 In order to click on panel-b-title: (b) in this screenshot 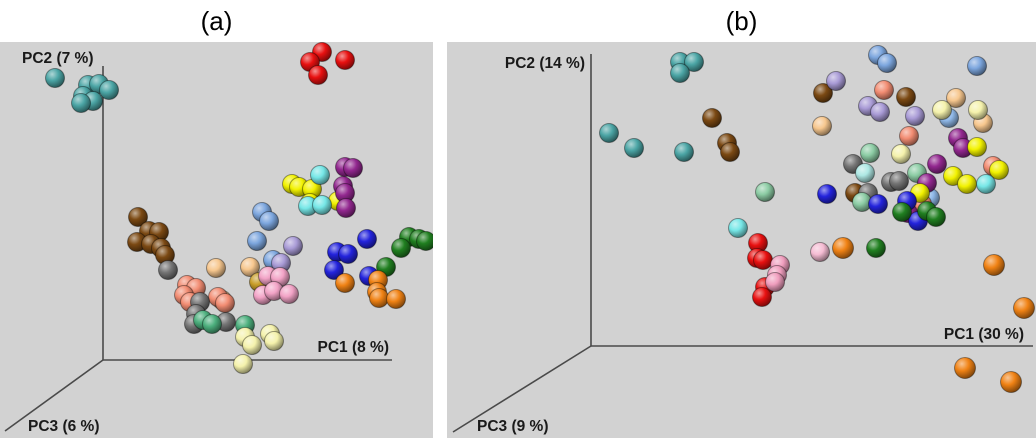, I will do `click(741, 21)`.